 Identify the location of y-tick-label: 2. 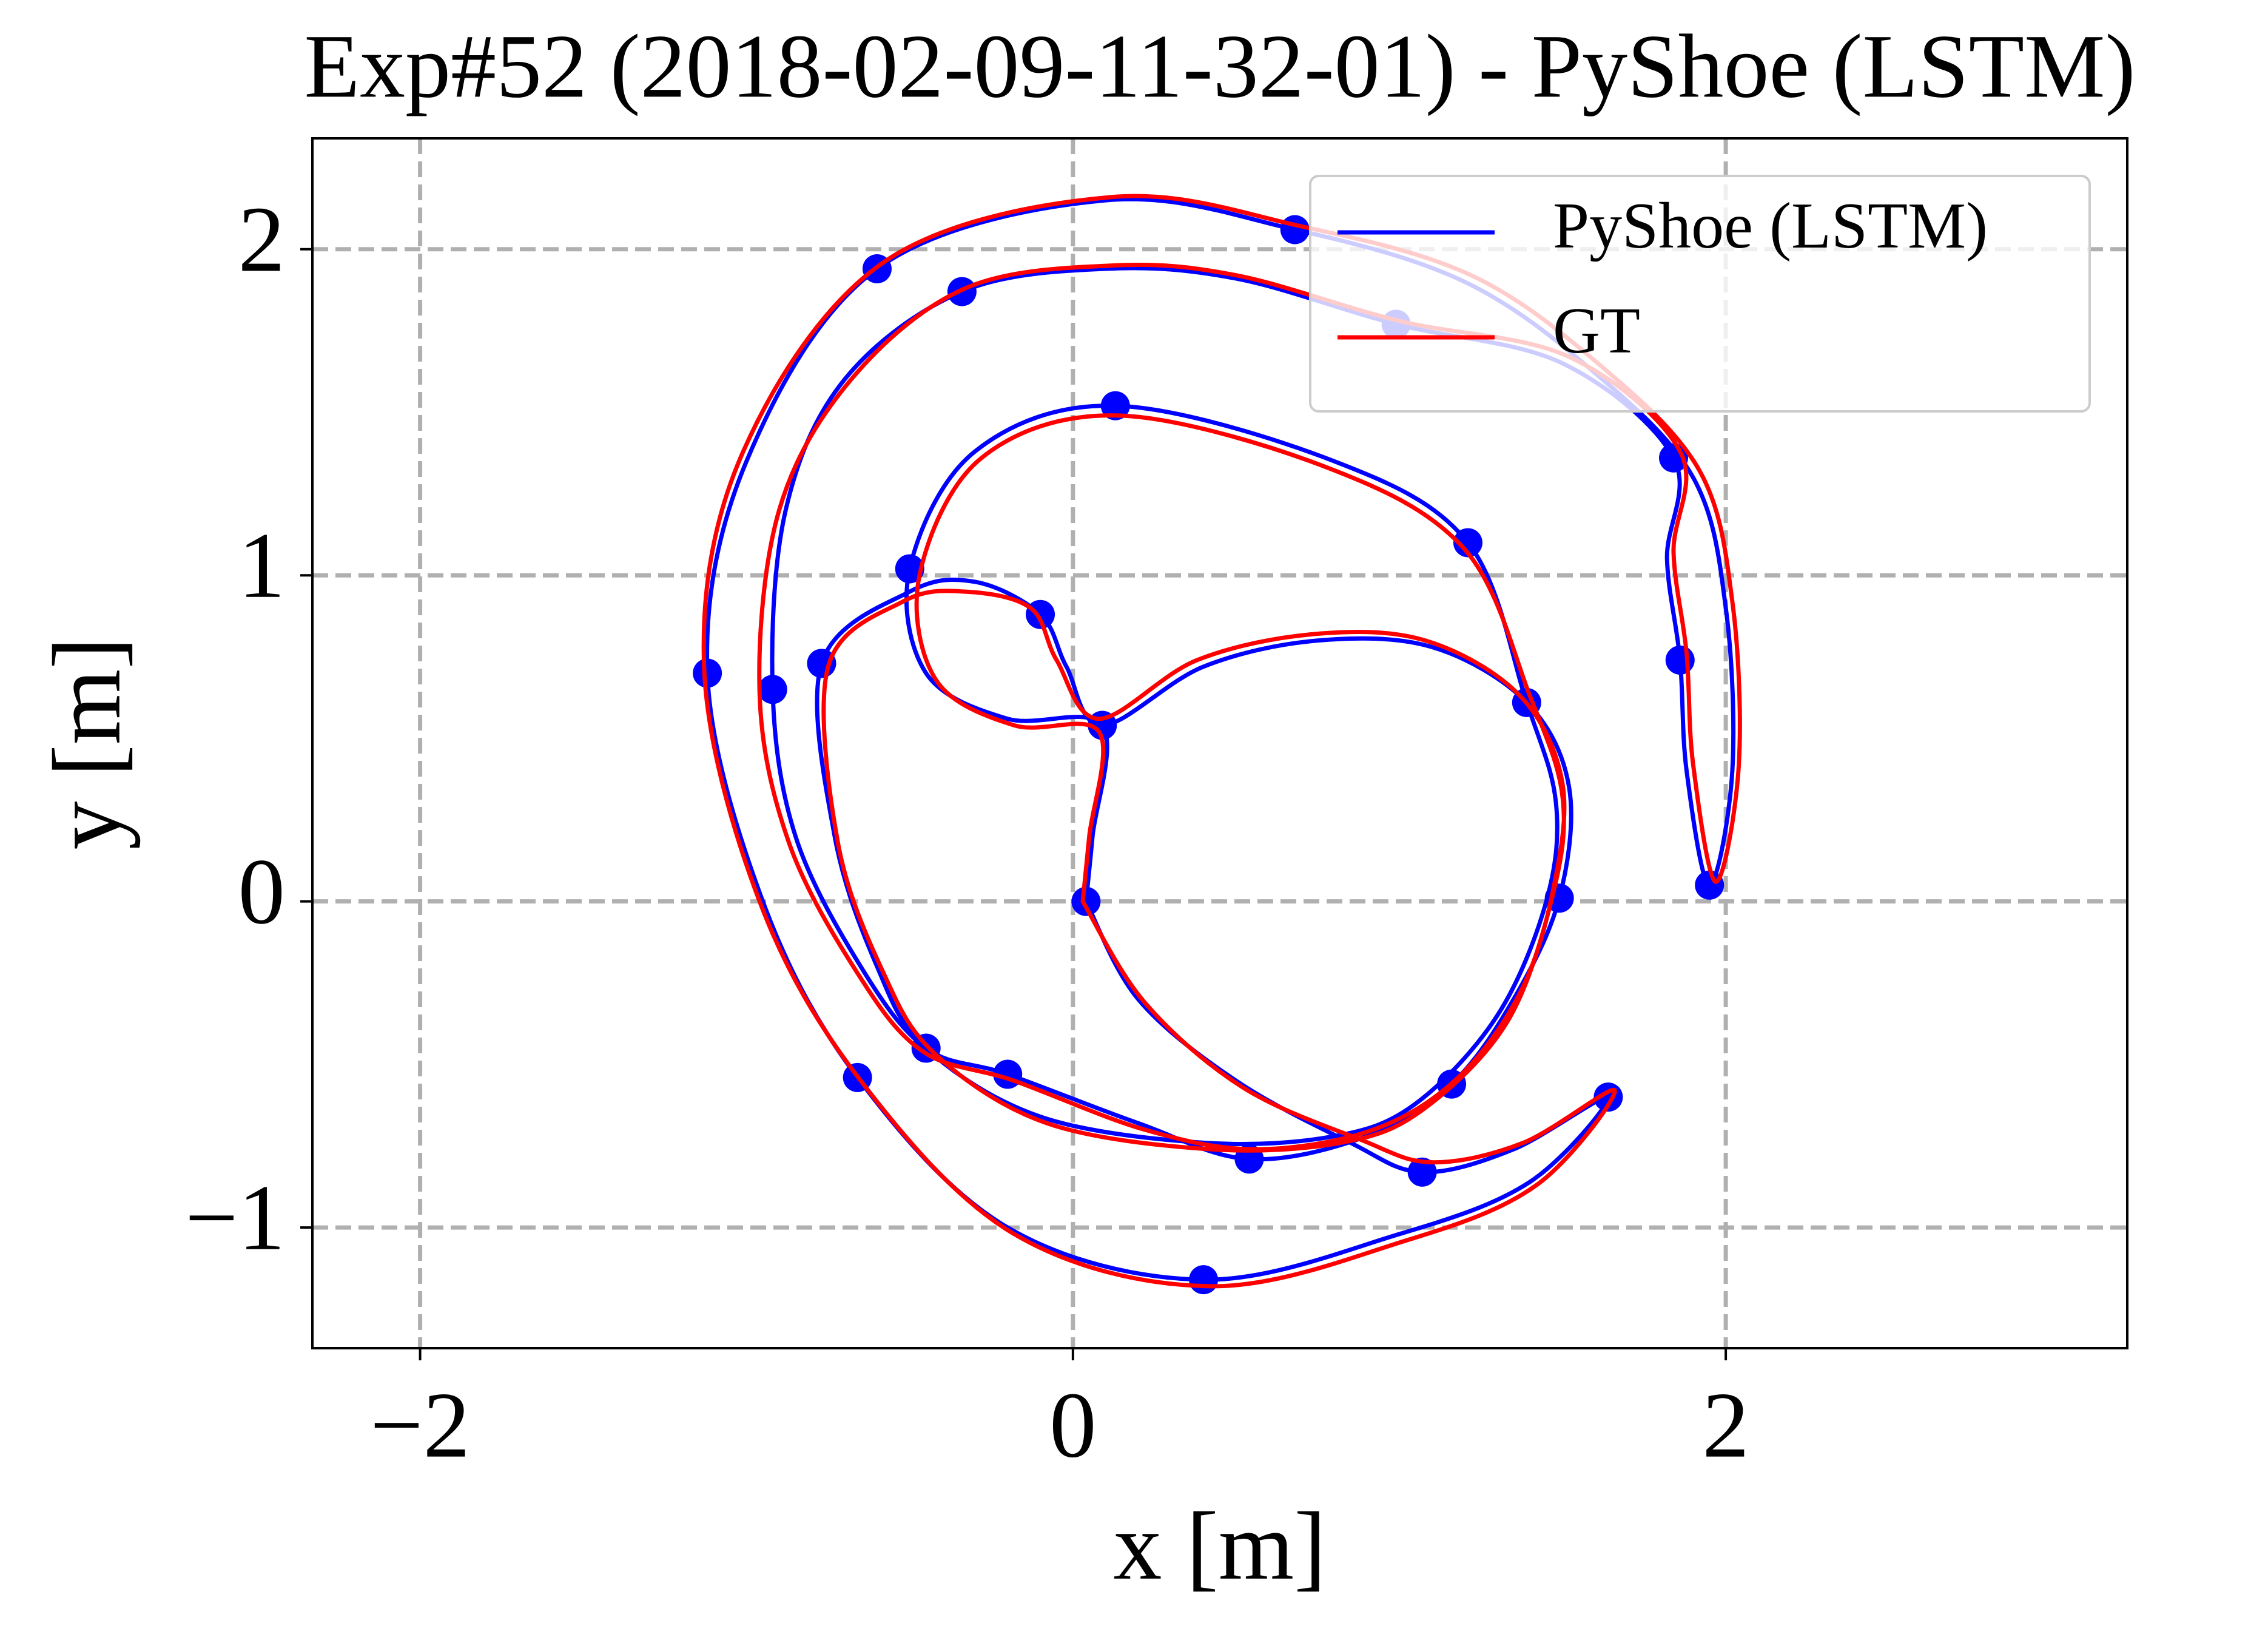
(262, 239).